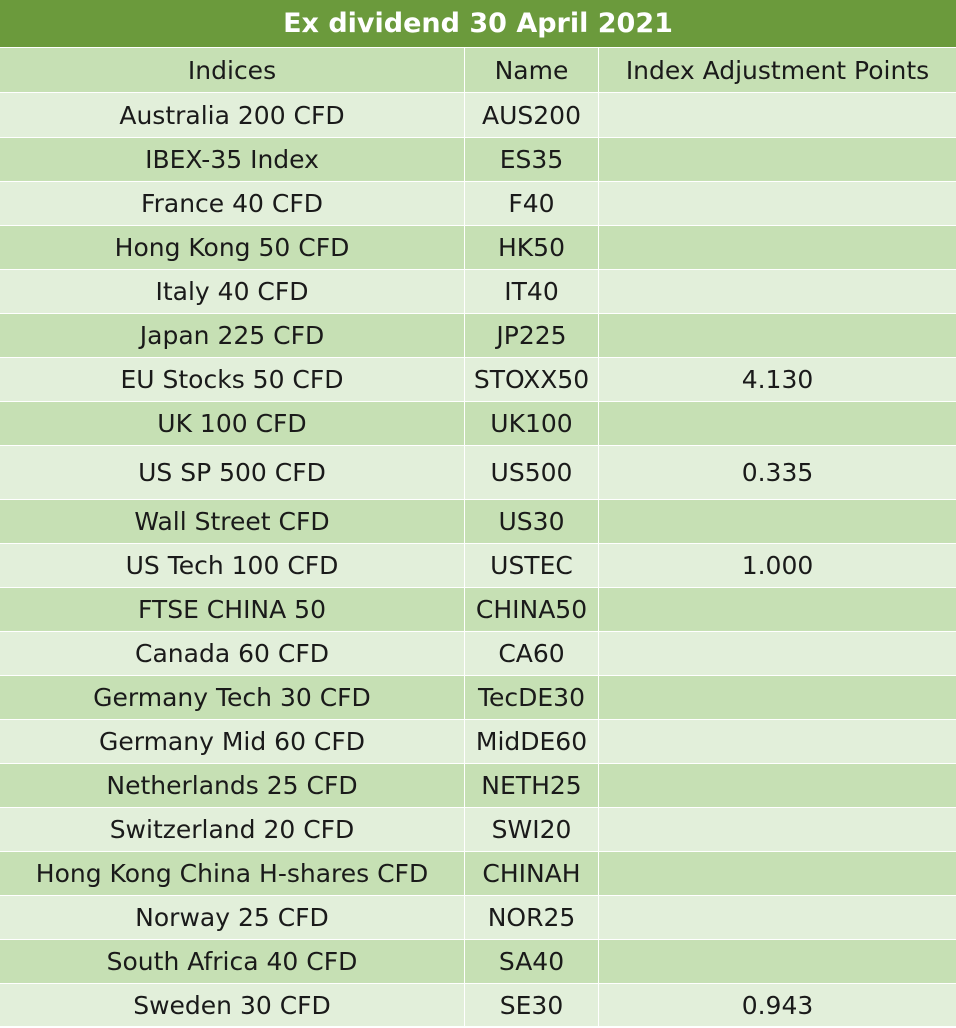  I want to click on cell-symbol: F40, so click(532, 203).